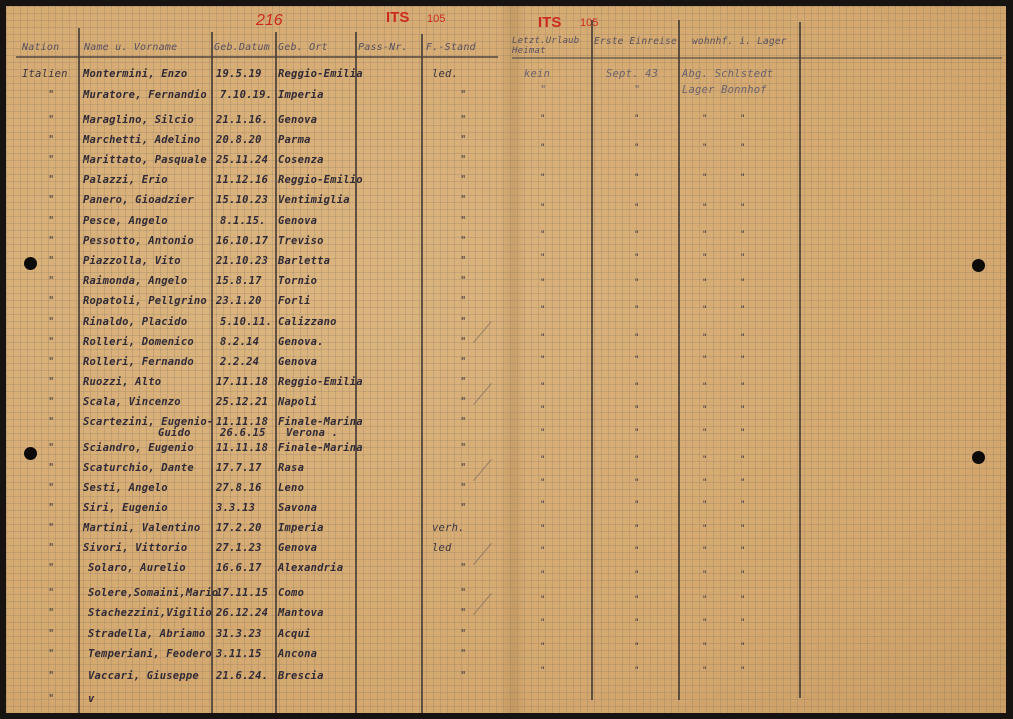 The width and height of the screenshot is (1013, 719). What do you see at coordinates (246, 95) in the screenshot?
I see `row-birth-date: 7.10.19.` at bounding box center [246, 95].